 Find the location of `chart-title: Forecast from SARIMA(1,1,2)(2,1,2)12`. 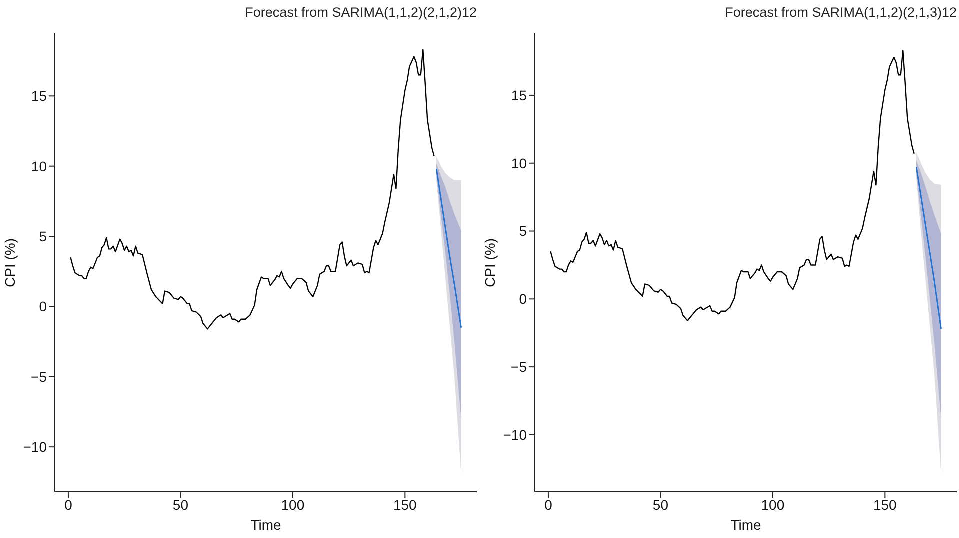

chart-title: Forecast from SARIMA(1,1,2)(2,1,2)12 is located at coordinates (361, 12).